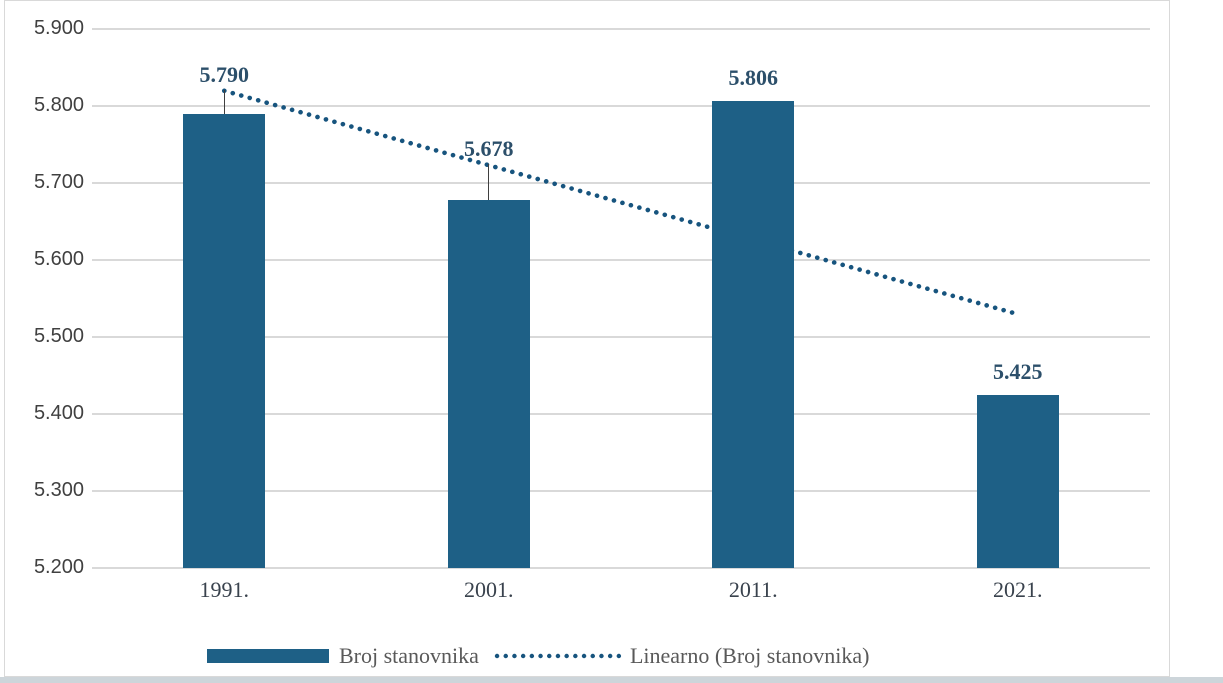  What do you see at coordinates (58, 28) in the screenshot?
I see `y-axis-tick-label: 5.900` at bounding box center [58, 28].